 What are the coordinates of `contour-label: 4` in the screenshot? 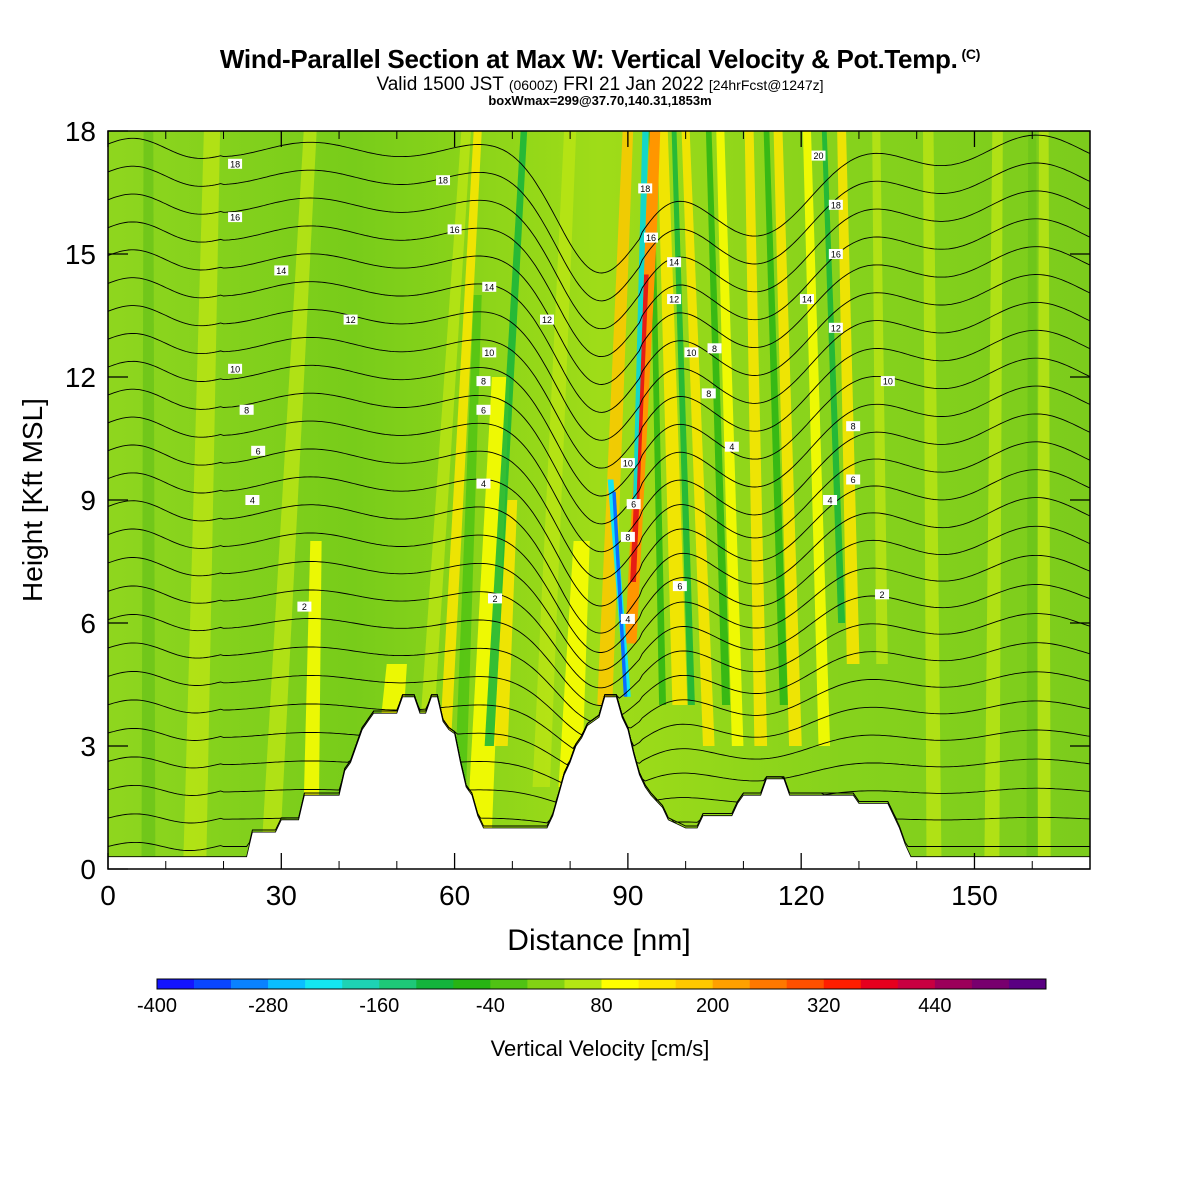 It's located at (830, 500).